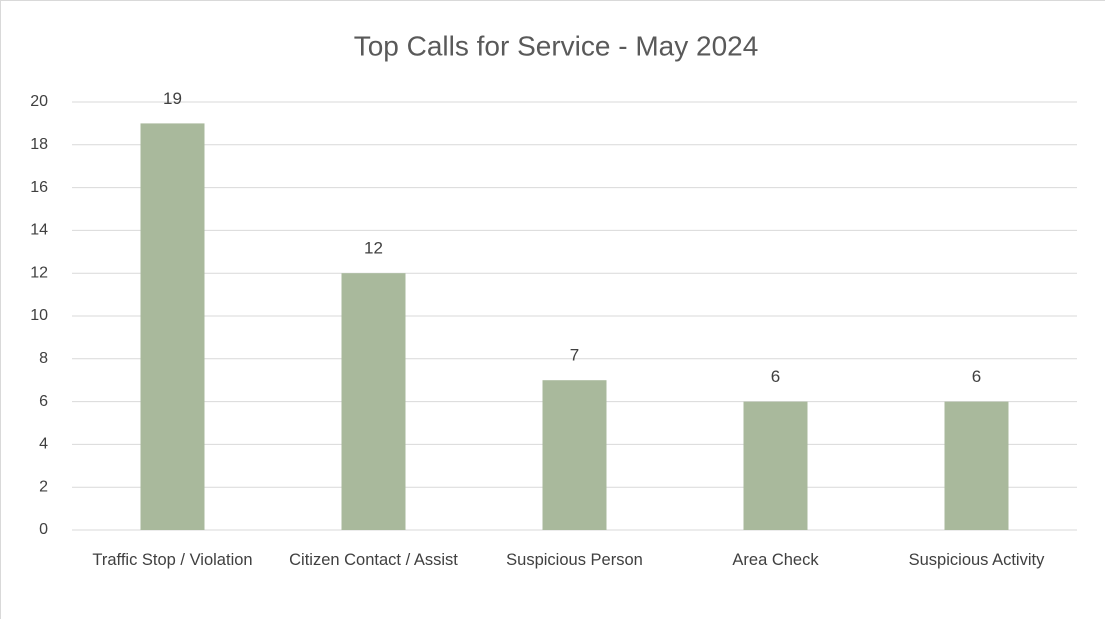 The height and width of the screenshot is (619, 1105). Describe the element at coordinates (39, 101) in the screenshot. I see `y-tick-label: 20` at that location.